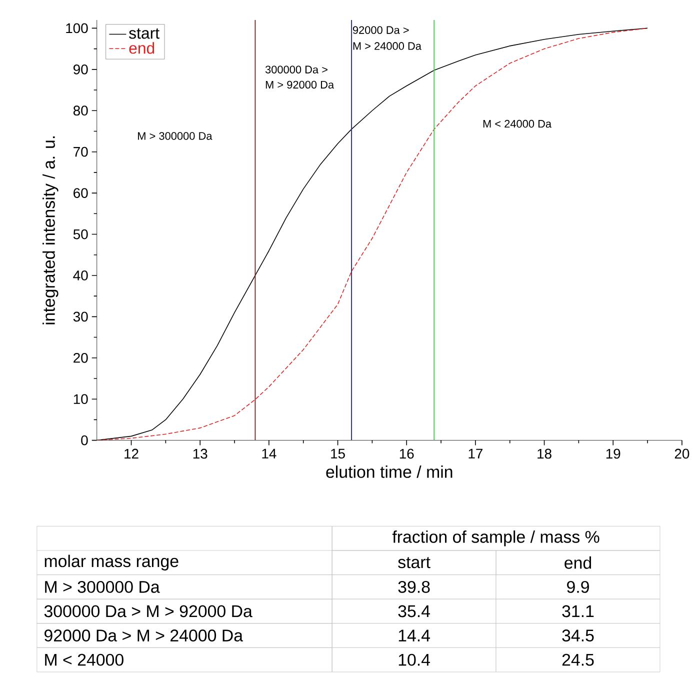  Describe the element at coordinates (131, 453) in the screenshot. I see `x-tick-label: 12` at that location.